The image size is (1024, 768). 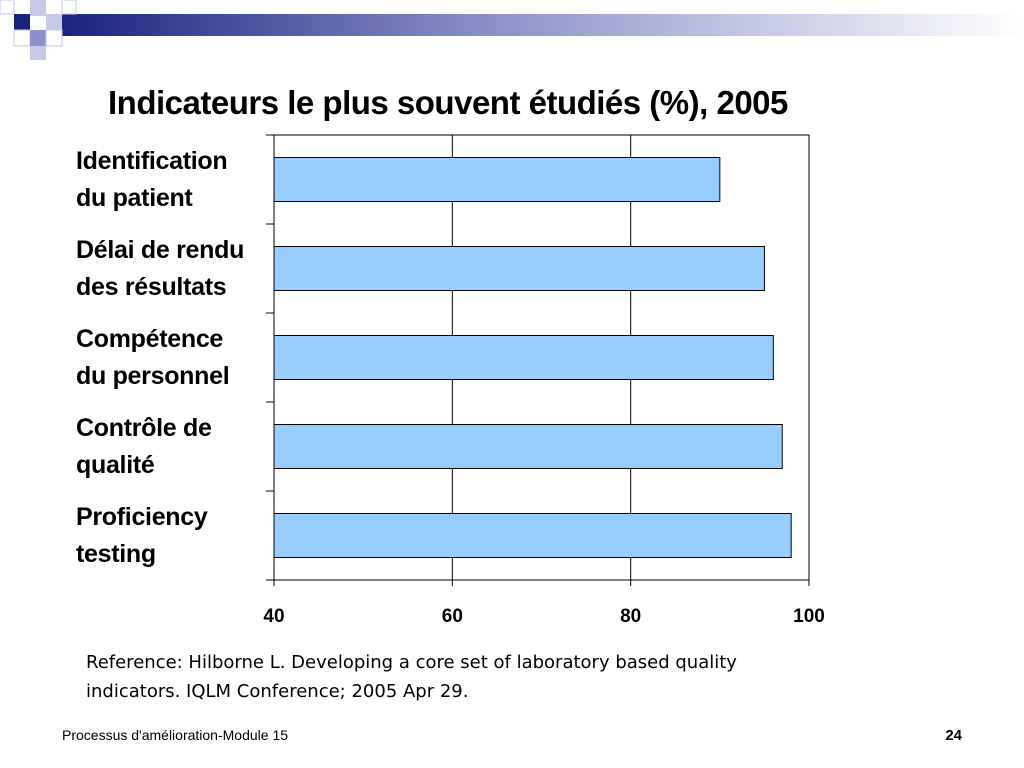 What do you see at coordinates (115, 464) in the screenshot?
I see `category-label-line: qualité` at bounding box center [115, 464].